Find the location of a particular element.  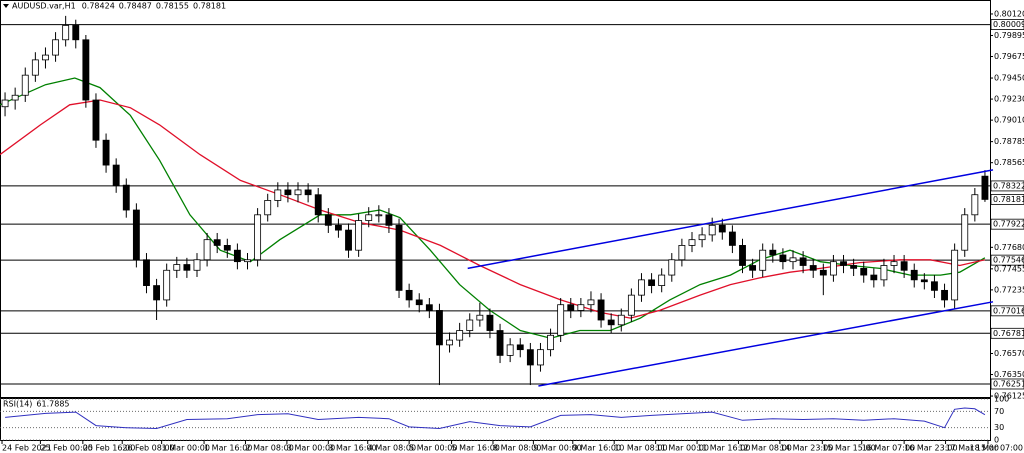

last-price-label: 0.78181 is located at coordinates (1008, 199).